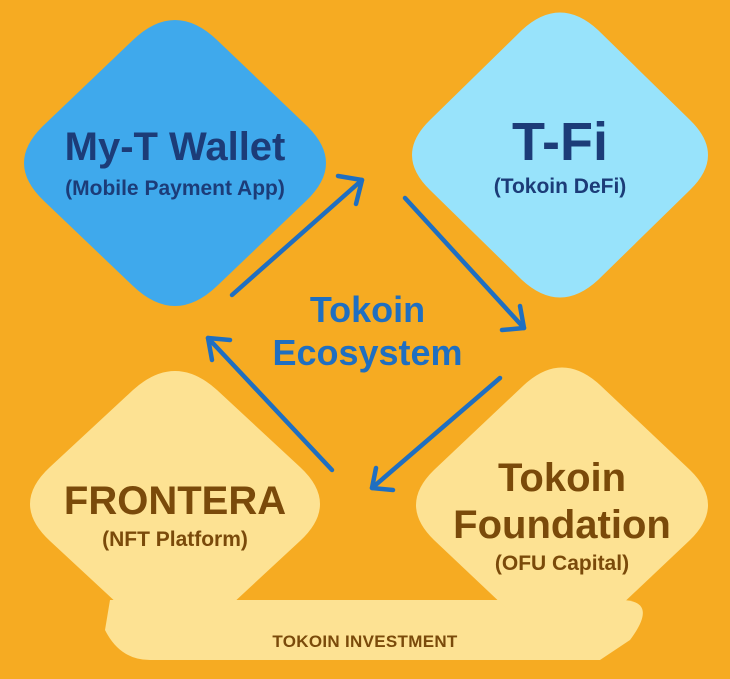  What do you see at coordinates (367, 352) in the screenshot?
I see `center-title-line2: Ecosystem` at bounding box center [367, 352].